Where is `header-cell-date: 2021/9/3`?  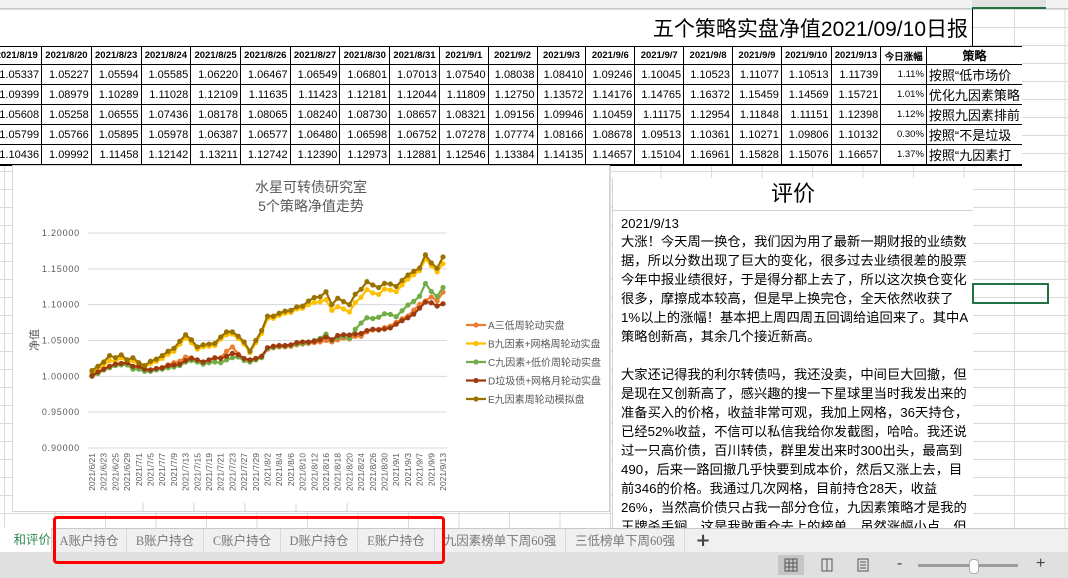 header-cell-date: 2021/9/3 is located at coordinates (561, 55).